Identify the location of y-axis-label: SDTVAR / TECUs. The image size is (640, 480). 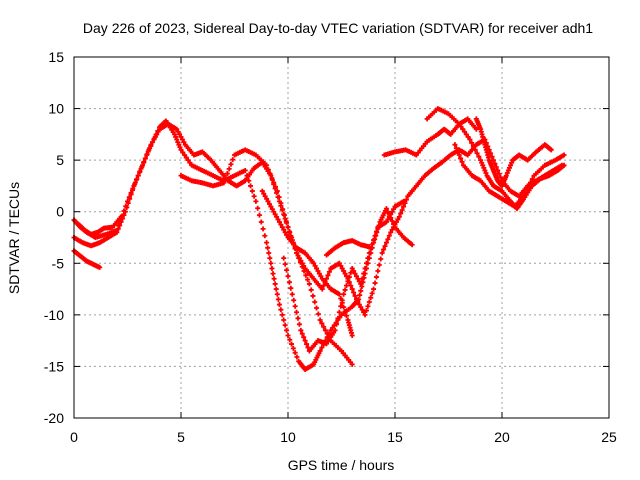
(14, 238).